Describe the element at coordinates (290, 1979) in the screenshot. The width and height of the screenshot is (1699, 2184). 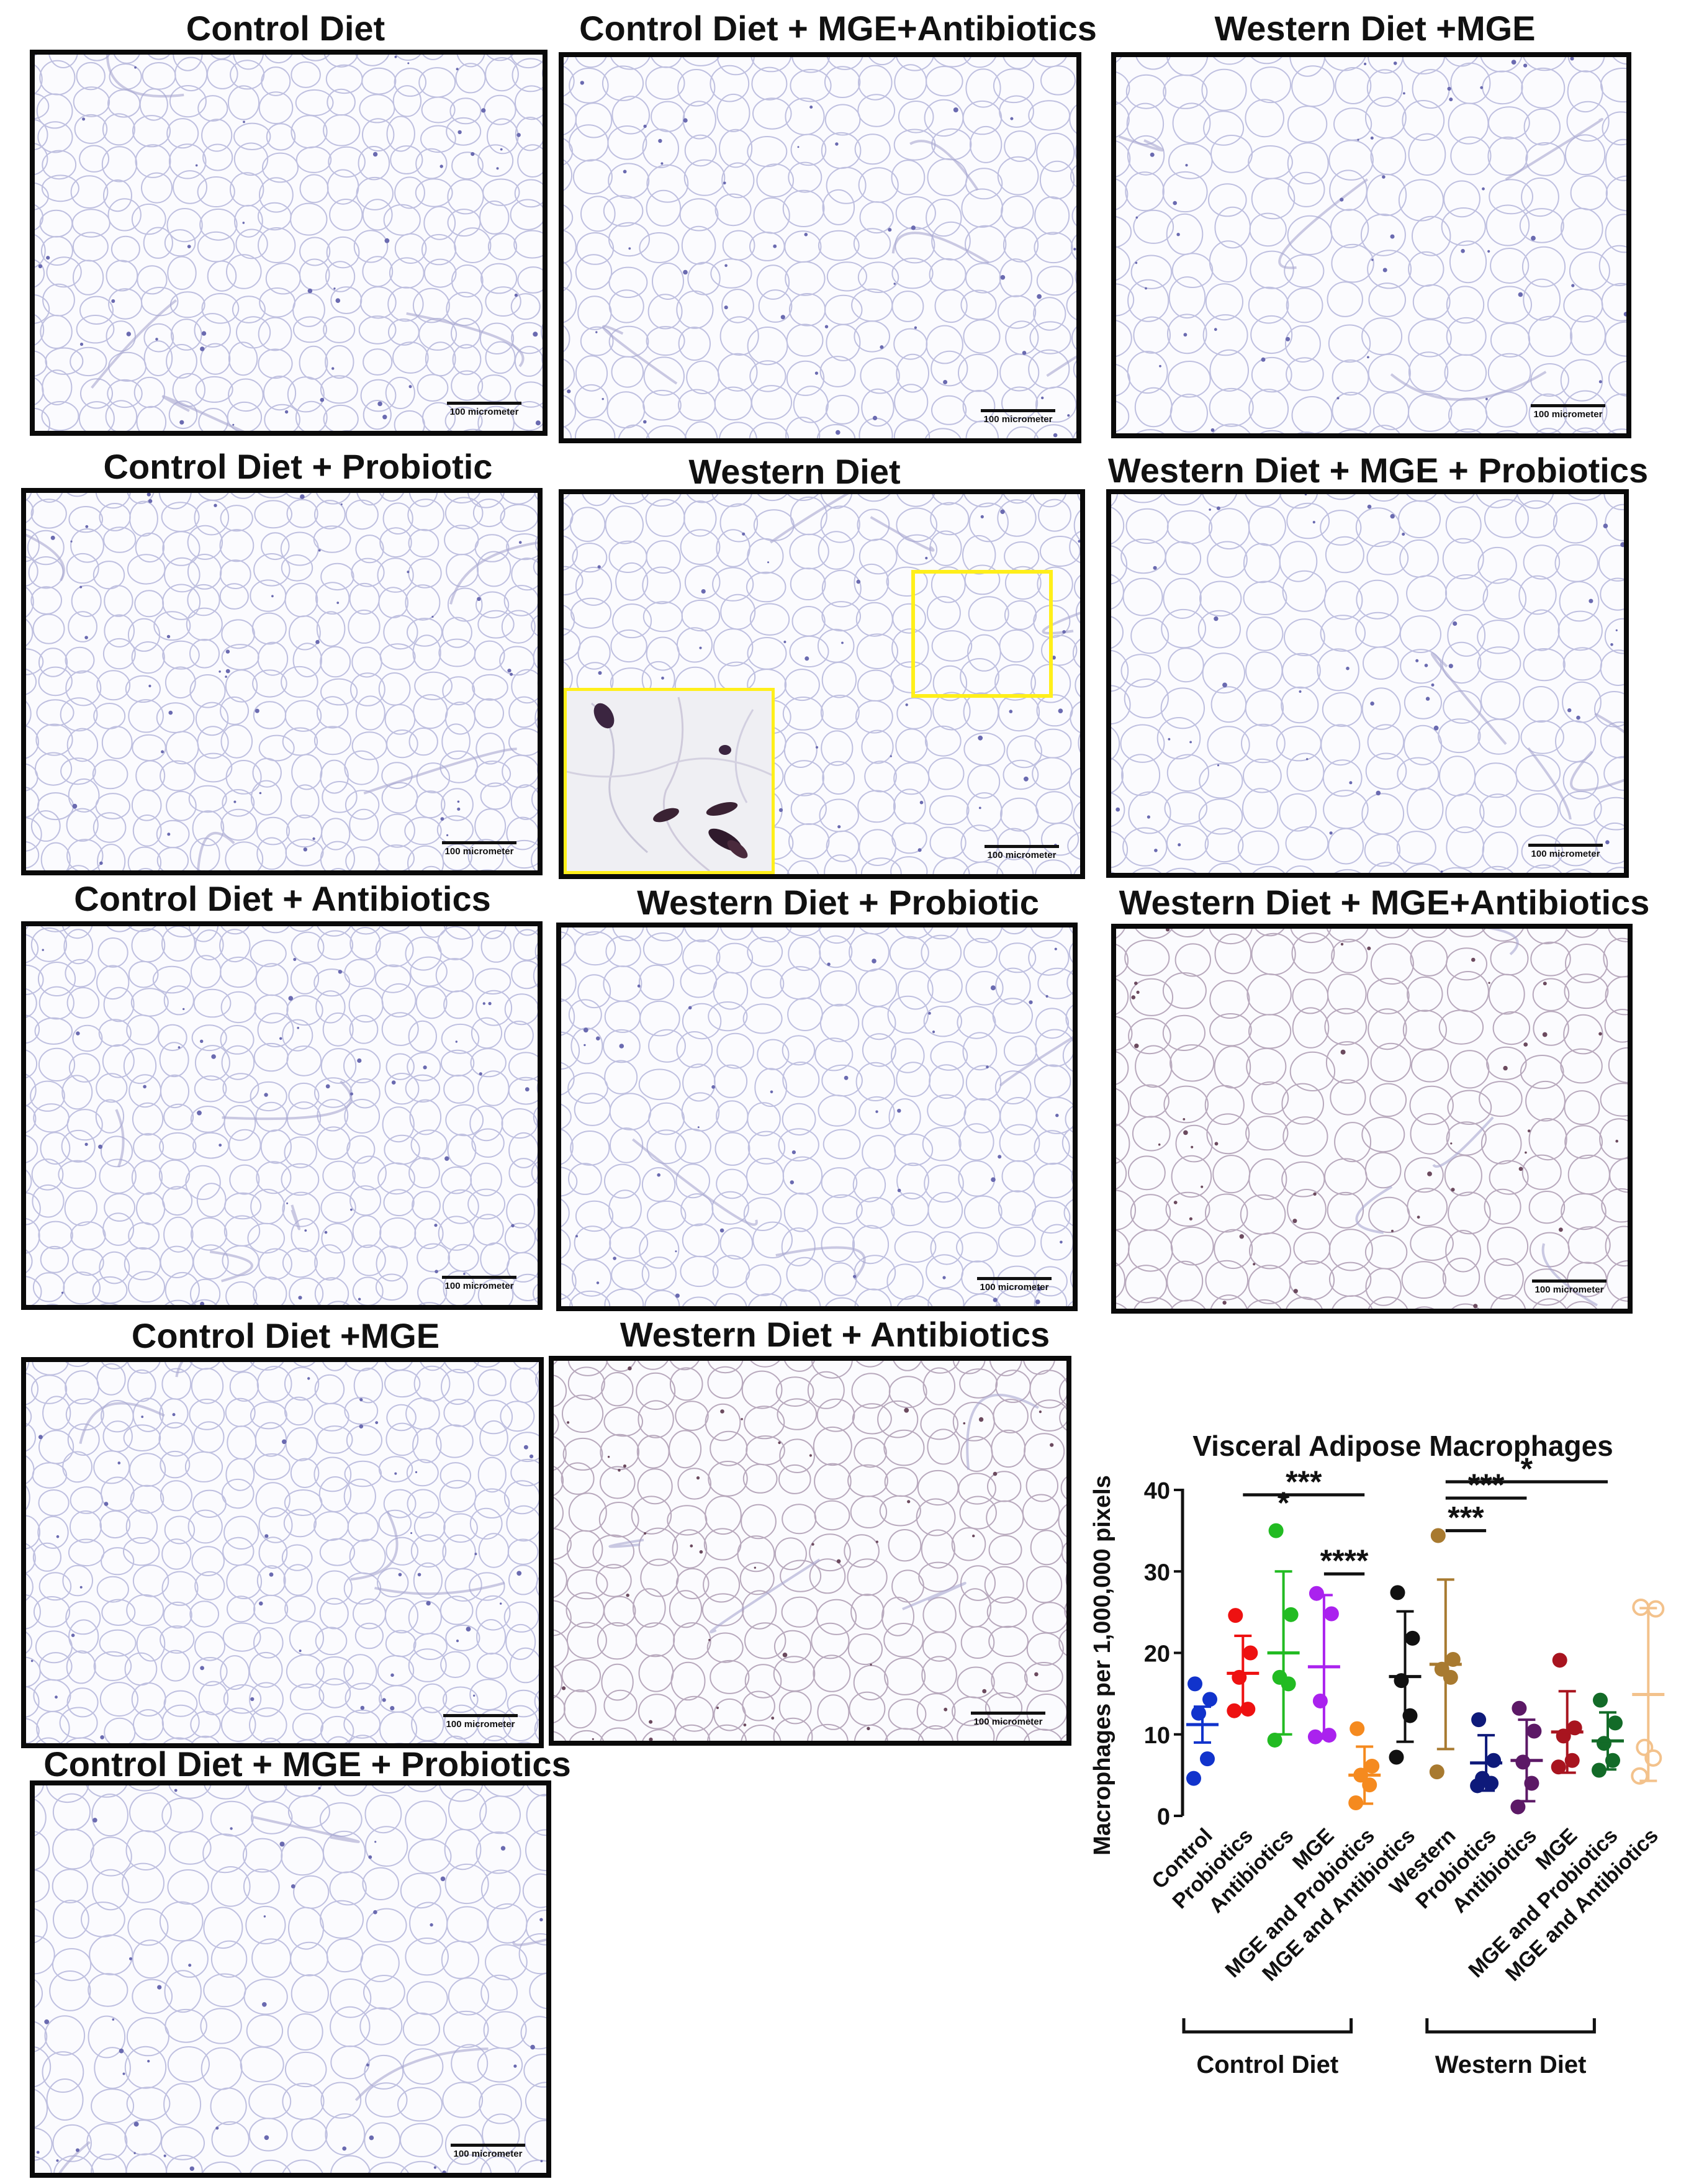
I see `panel-control-diet-mge-probiotics: 100 micrometer` at that location.